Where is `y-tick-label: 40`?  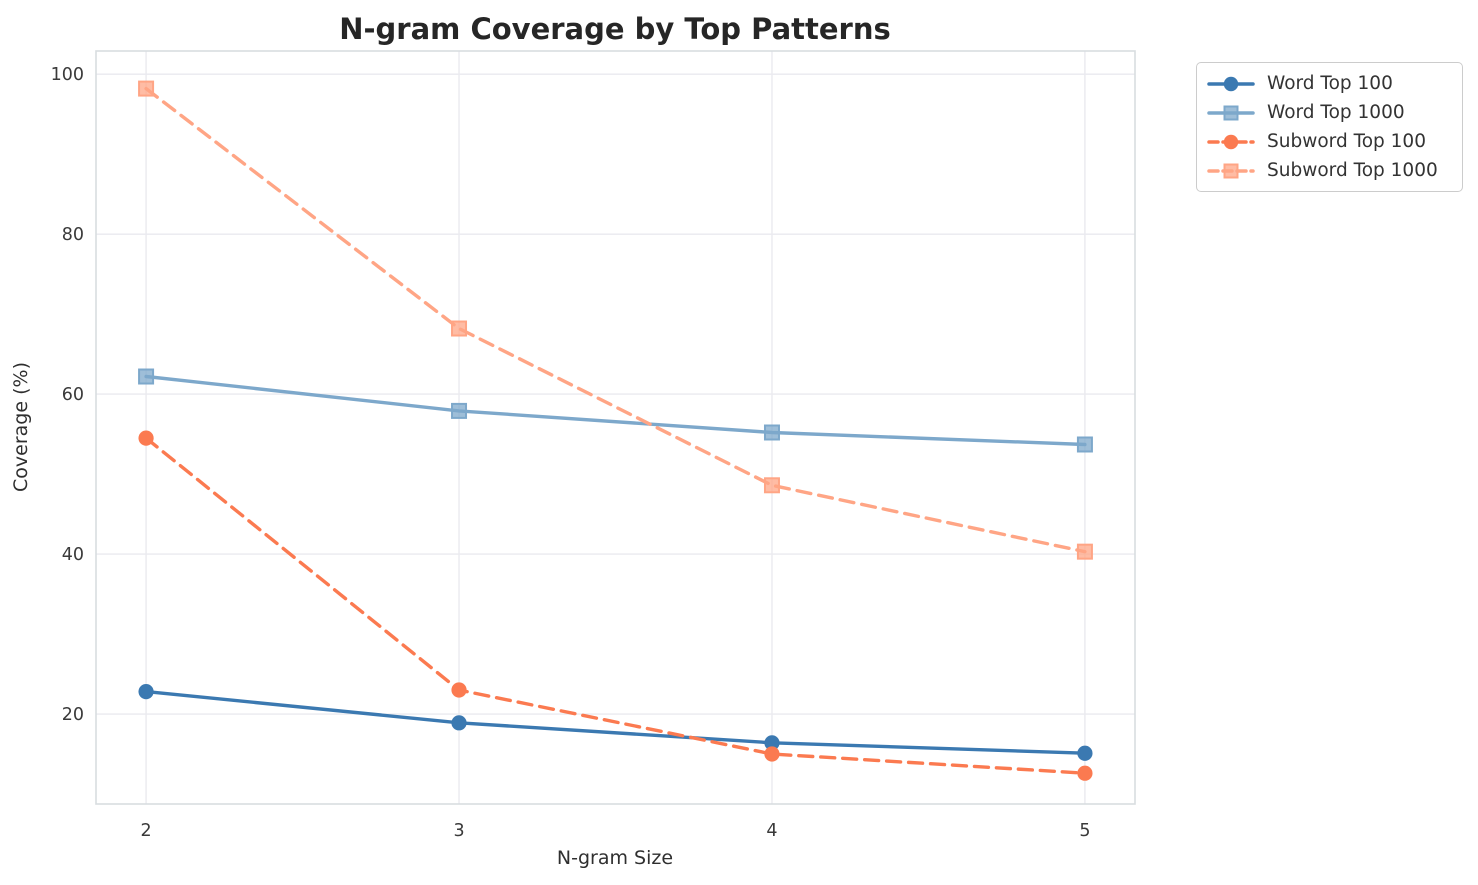 y-tick-label: 40 is located at coordinates (73, 555).